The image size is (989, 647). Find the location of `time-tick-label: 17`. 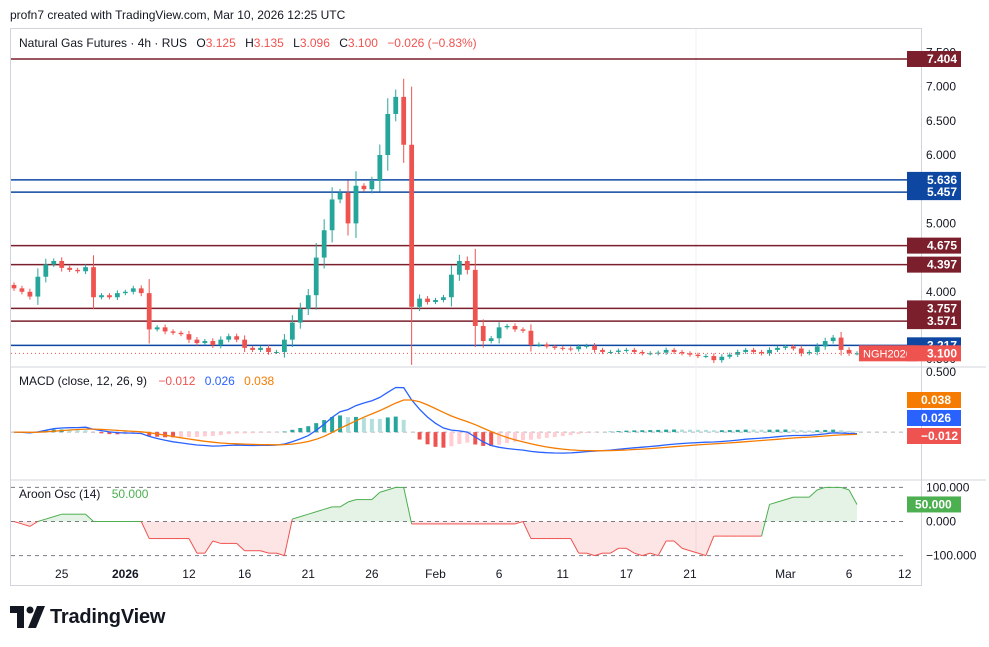

time-tick-label: 17 is located at coordinates (627, 574).